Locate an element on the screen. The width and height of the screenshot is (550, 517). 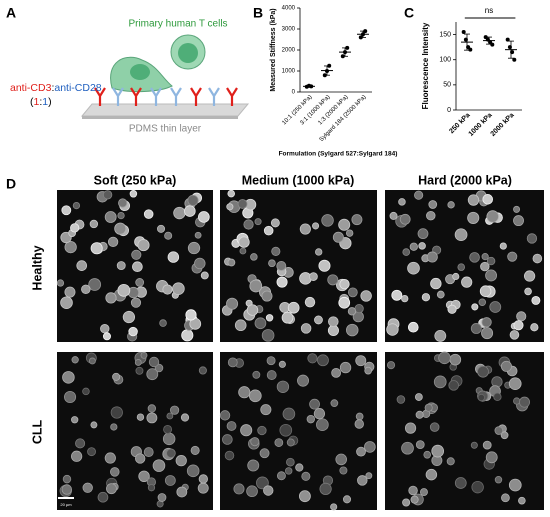
antibody is located at coordinates (214, 96).